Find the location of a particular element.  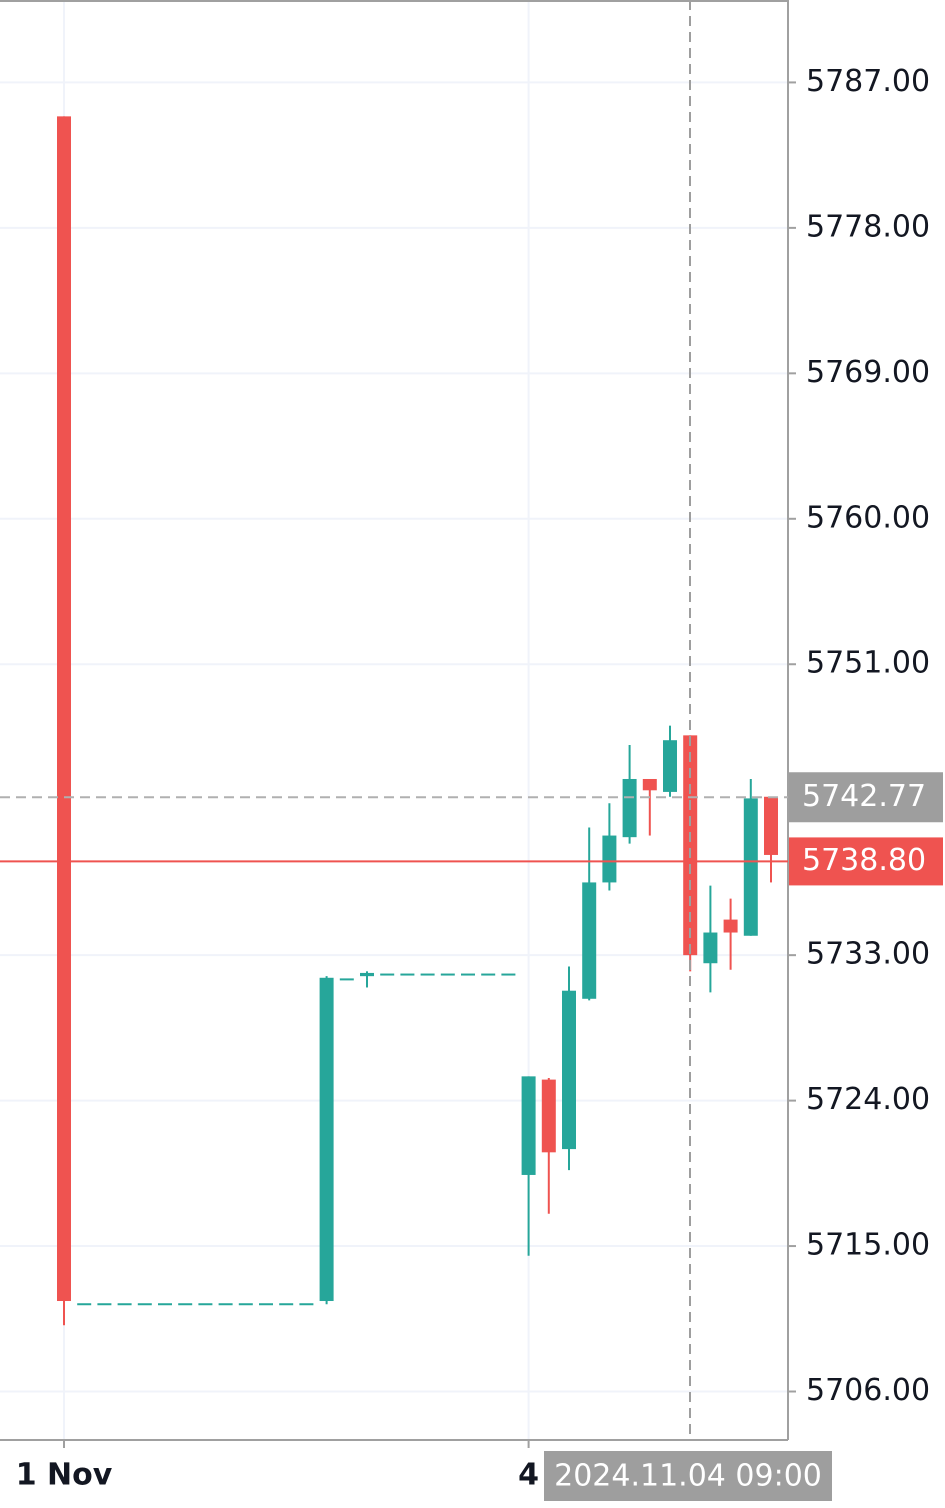

last-price-label: 5738.80 is located at coordinates (864, 860).